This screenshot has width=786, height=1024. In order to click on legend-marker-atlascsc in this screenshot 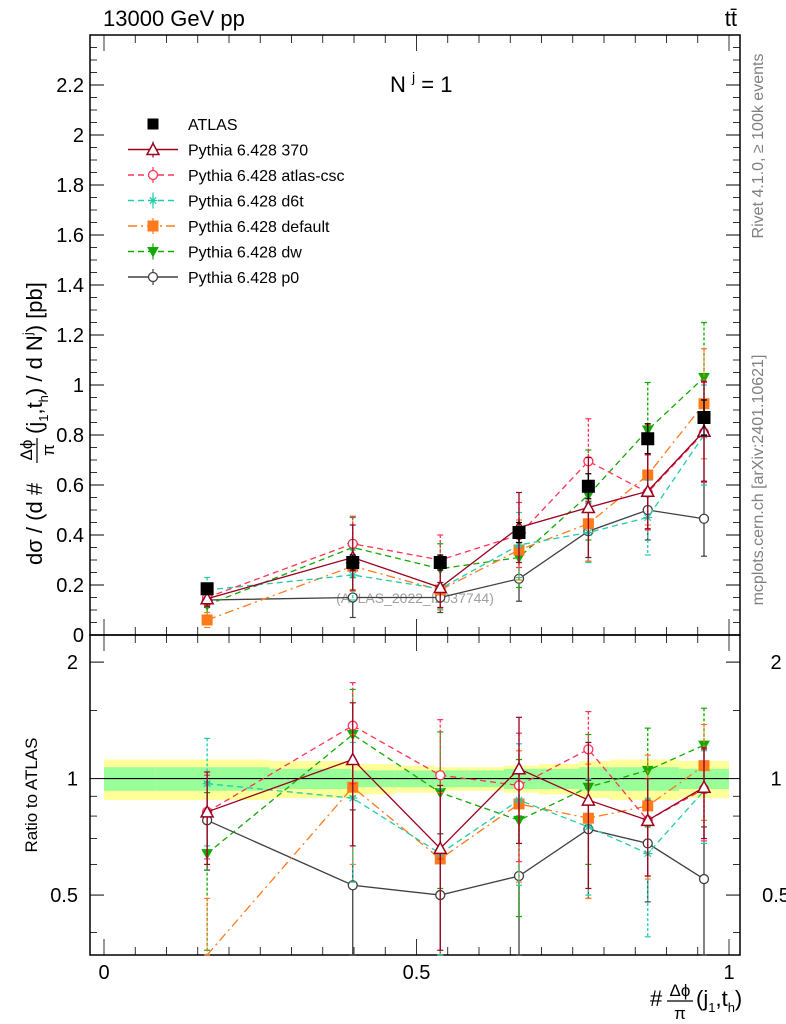, I will do `click(153, 175)`.